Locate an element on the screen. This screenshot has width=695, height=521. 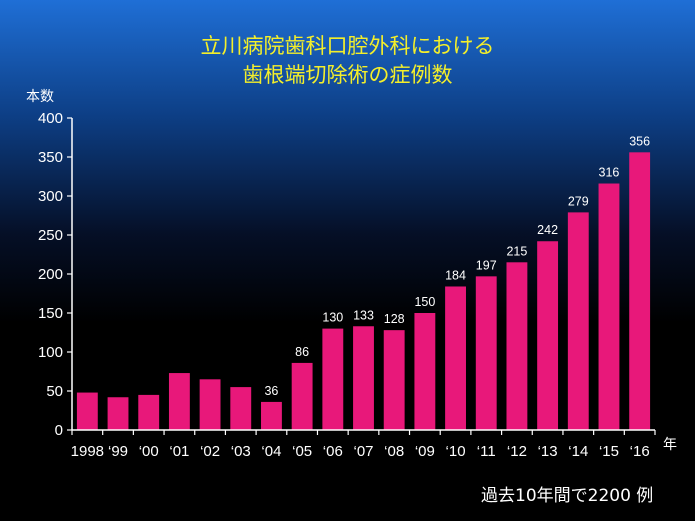
x-tick-label-7: ‘05 is located at coordinates (302, 451).